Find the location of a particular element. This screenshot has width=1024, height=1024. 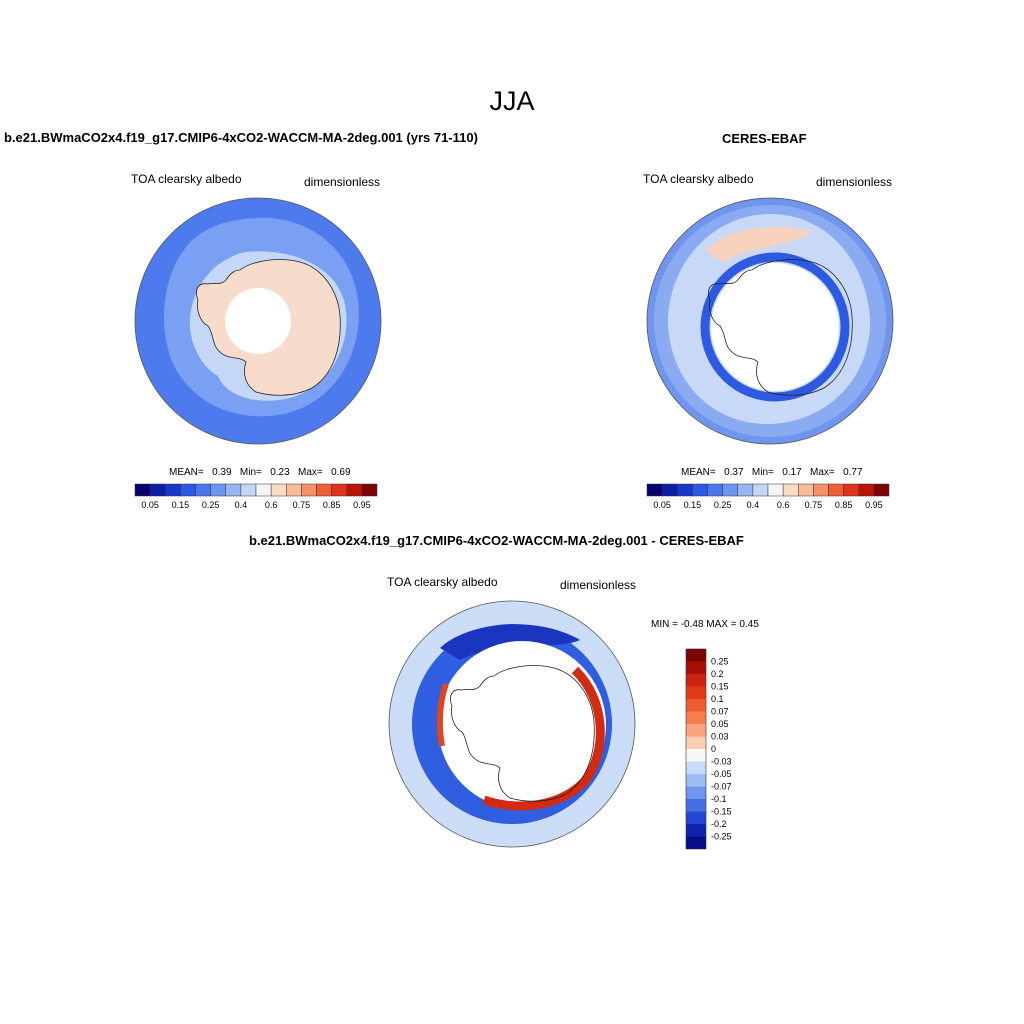

right-mean-value: 0.37 is located at coordinates (734, 472).